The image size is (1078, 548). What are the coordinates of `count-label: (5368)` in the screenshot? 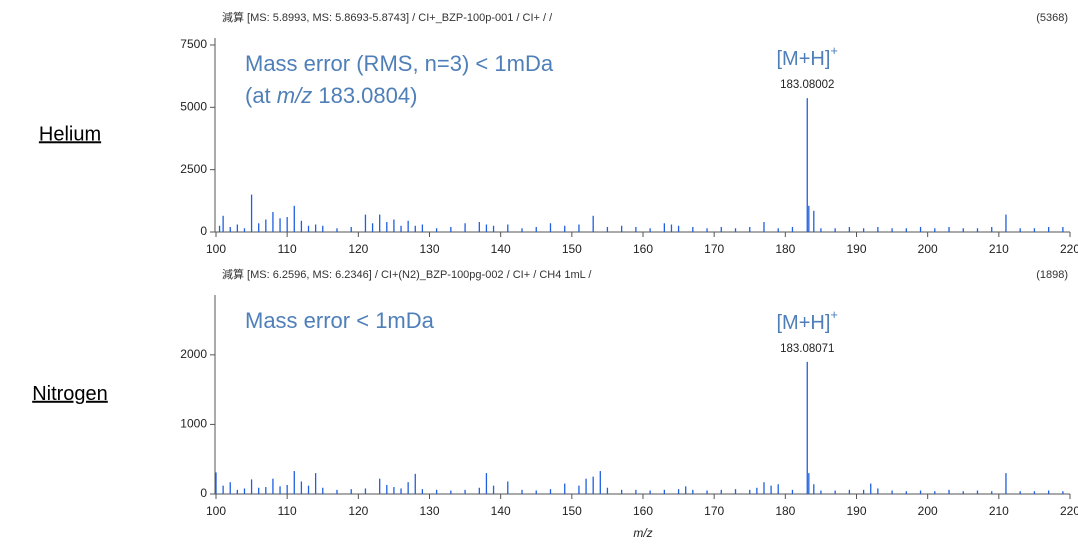 It's located at (1052, 18).